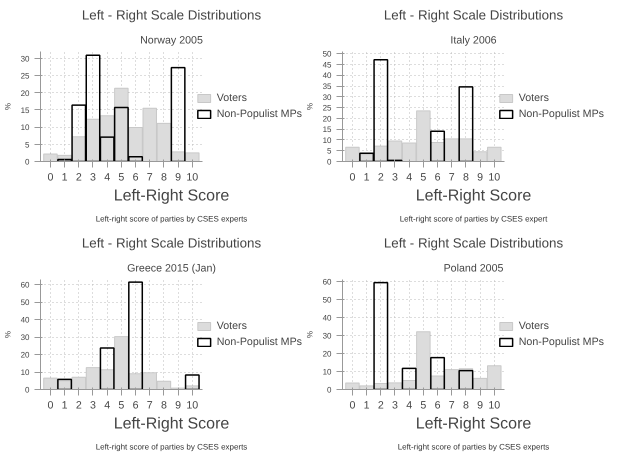  I want to click on text: Left-right score of parties by CSES expert, so click(474, 219).